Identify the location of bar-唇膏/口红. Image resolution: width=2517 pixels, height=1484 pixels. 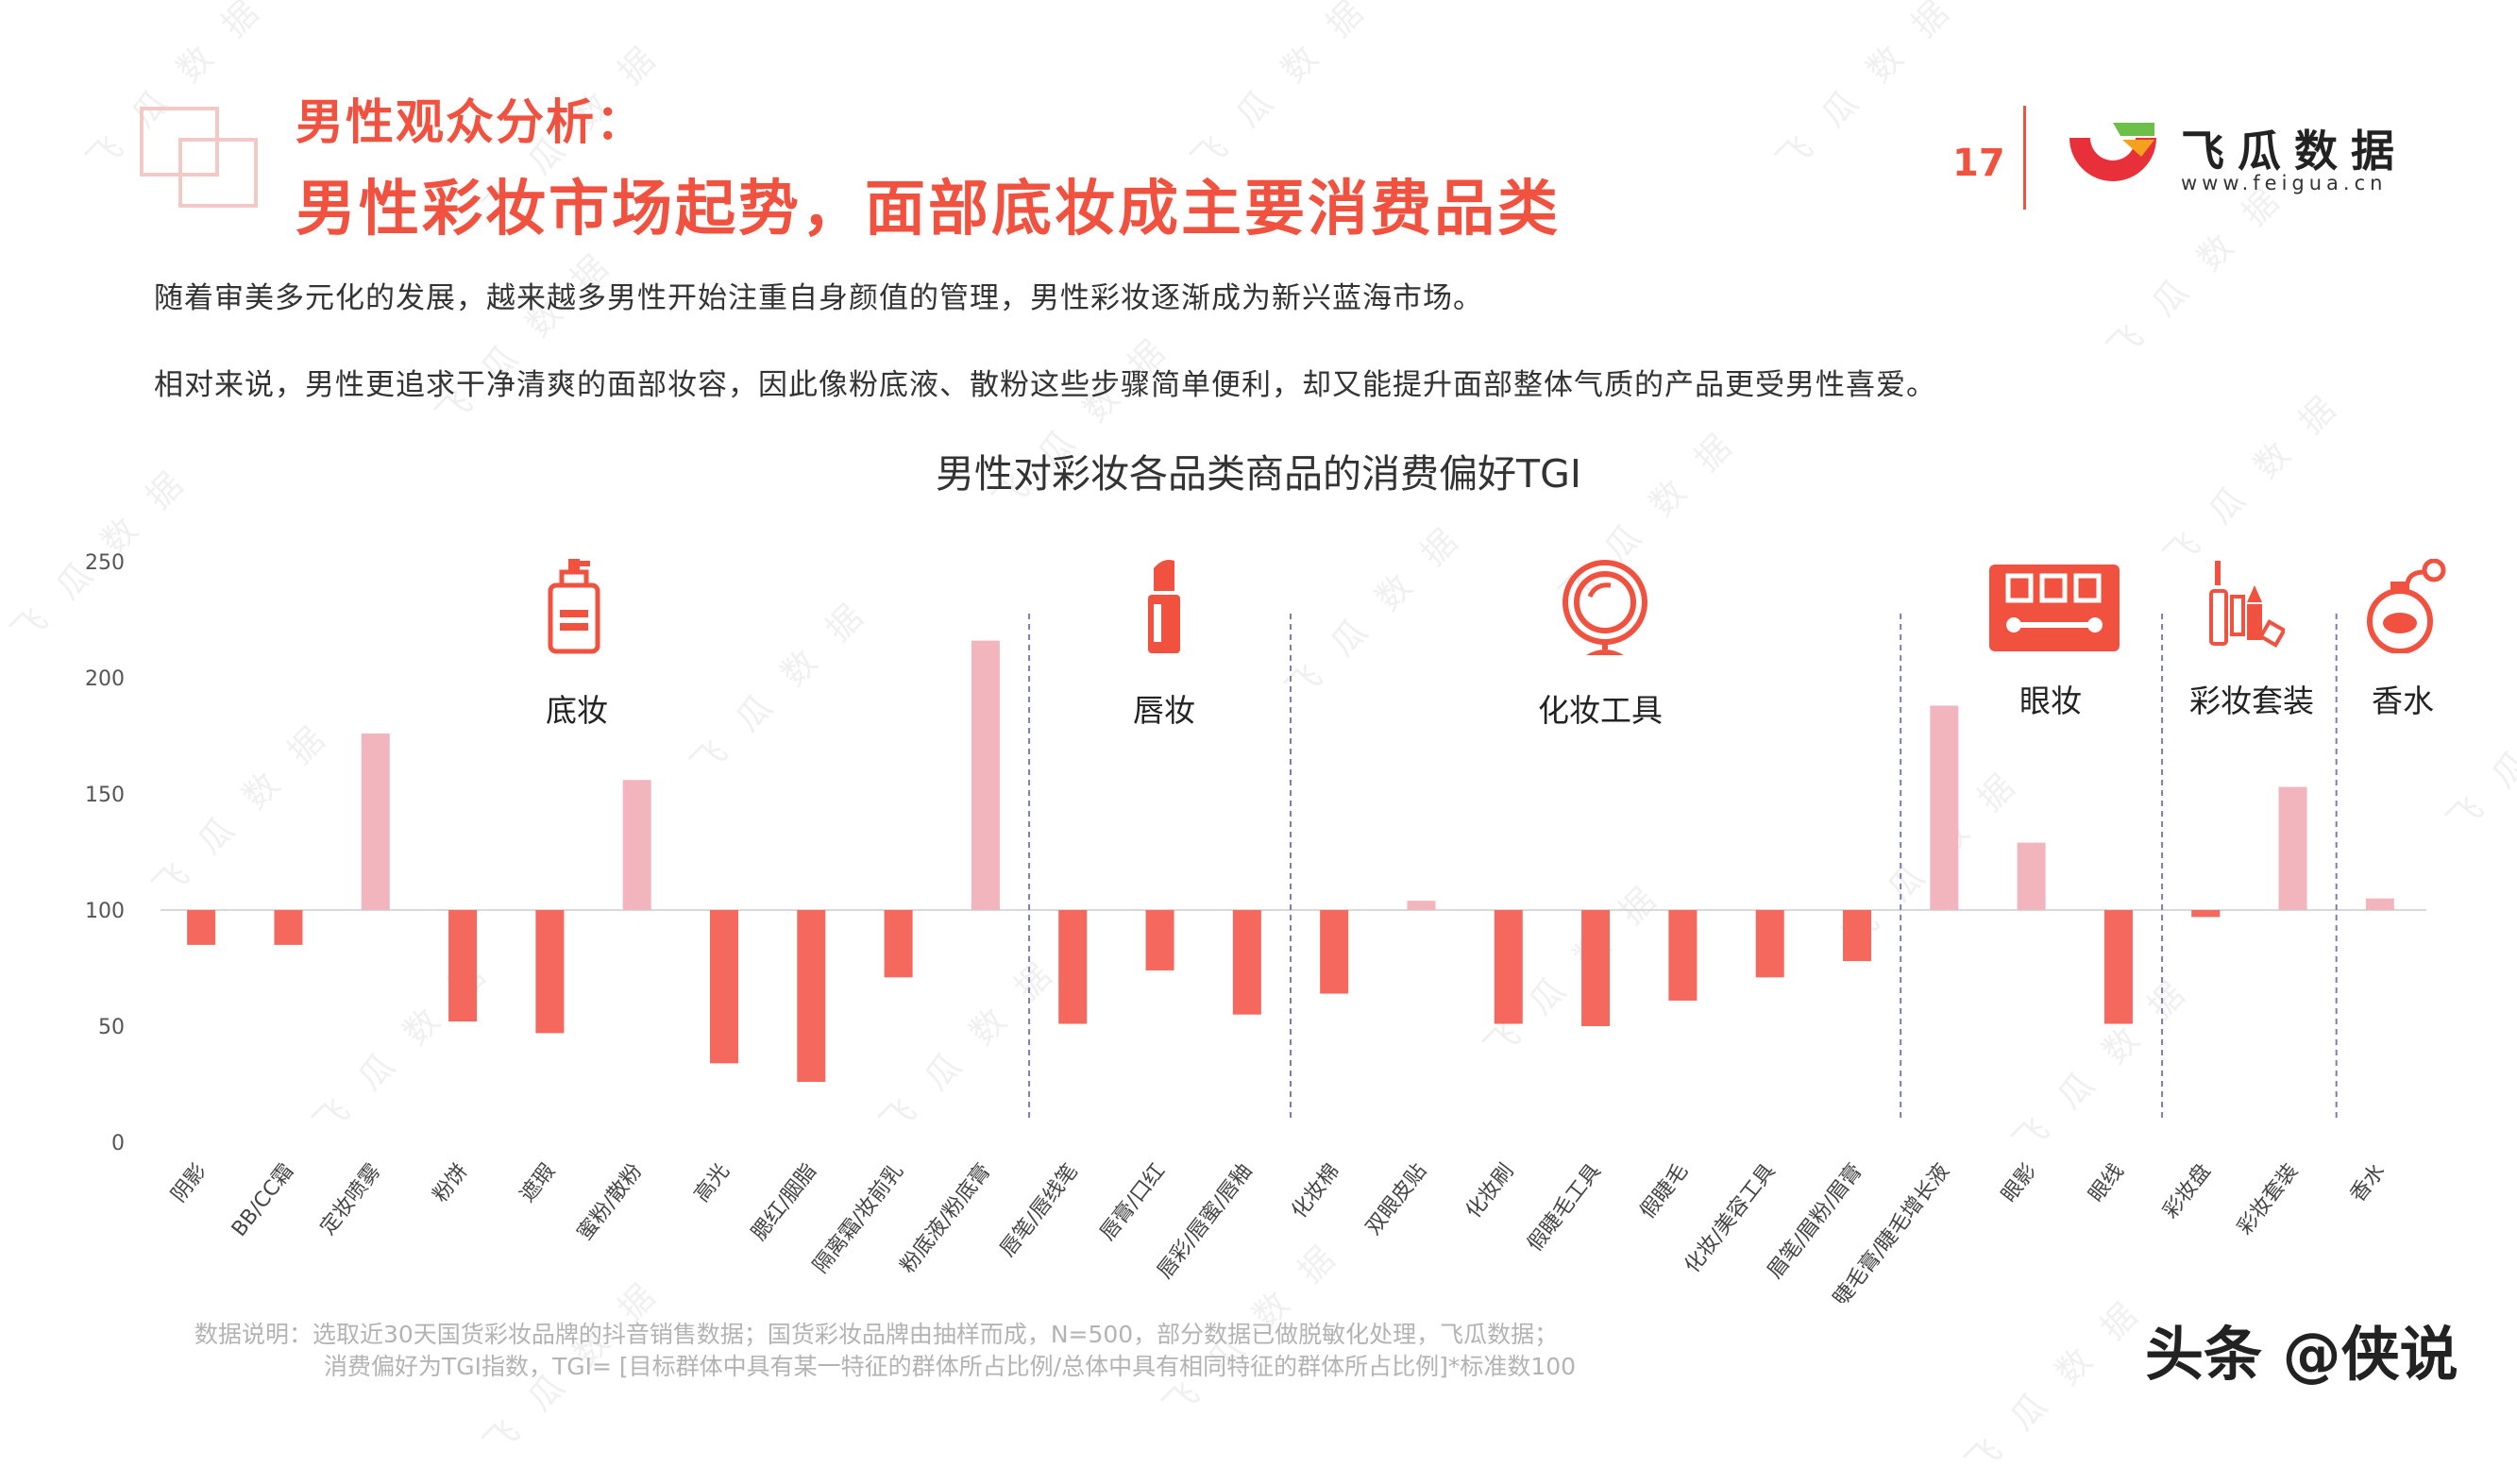
(1159, 940).